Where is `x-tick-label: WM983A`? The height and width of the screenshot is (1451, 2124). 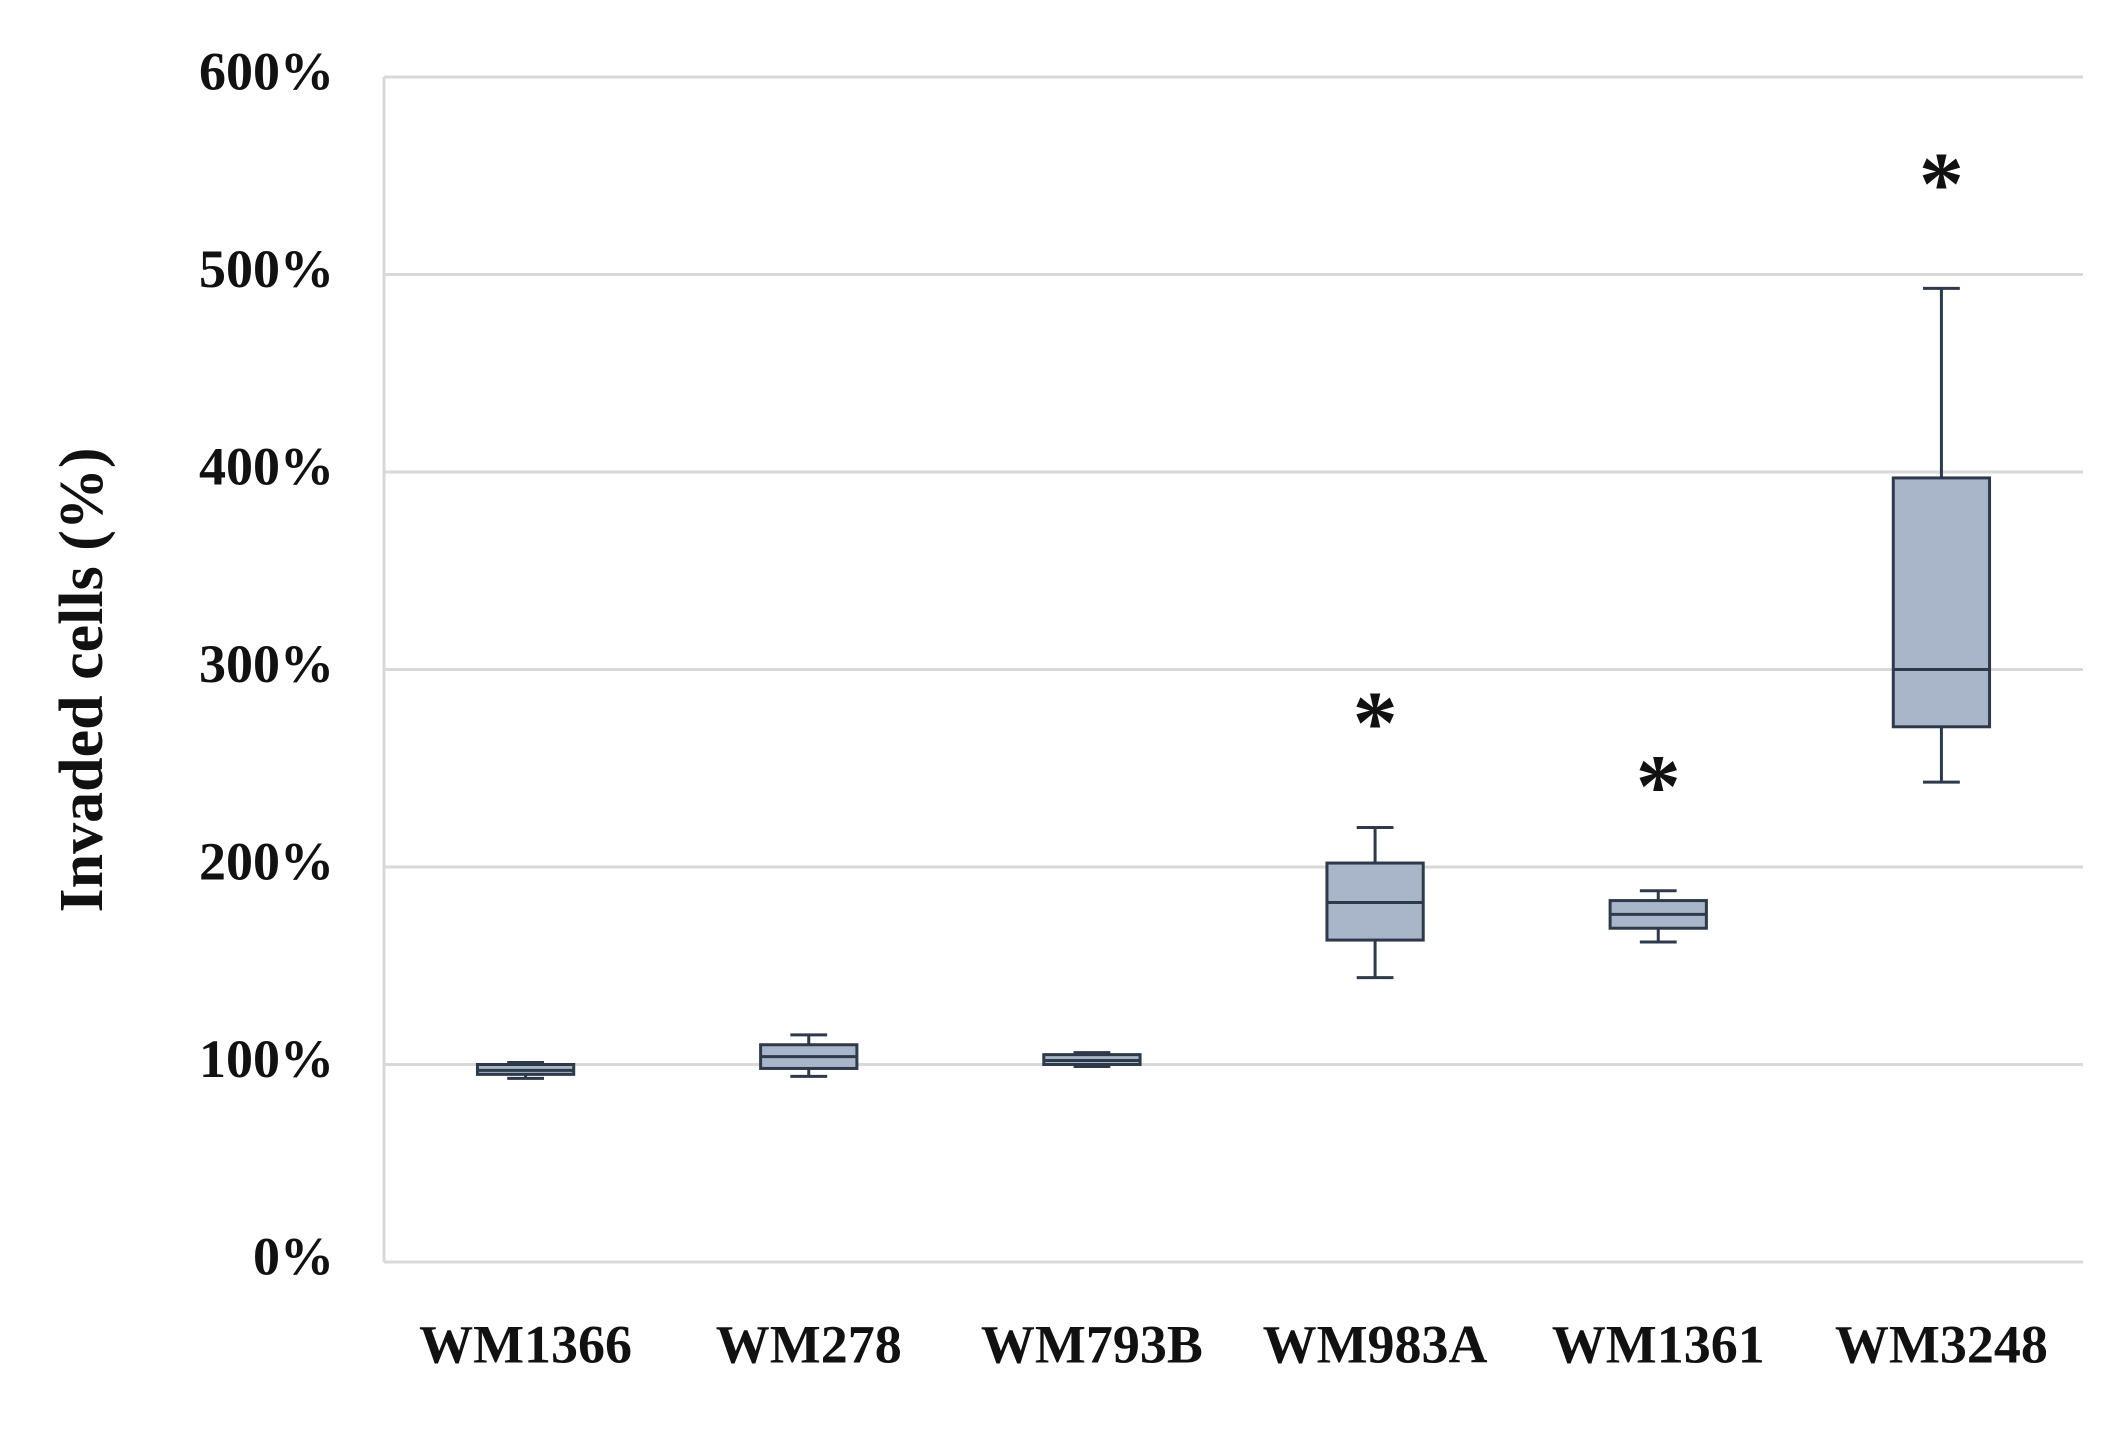
x-tick-label: WM983A is located at coordinates (1375, 1344).